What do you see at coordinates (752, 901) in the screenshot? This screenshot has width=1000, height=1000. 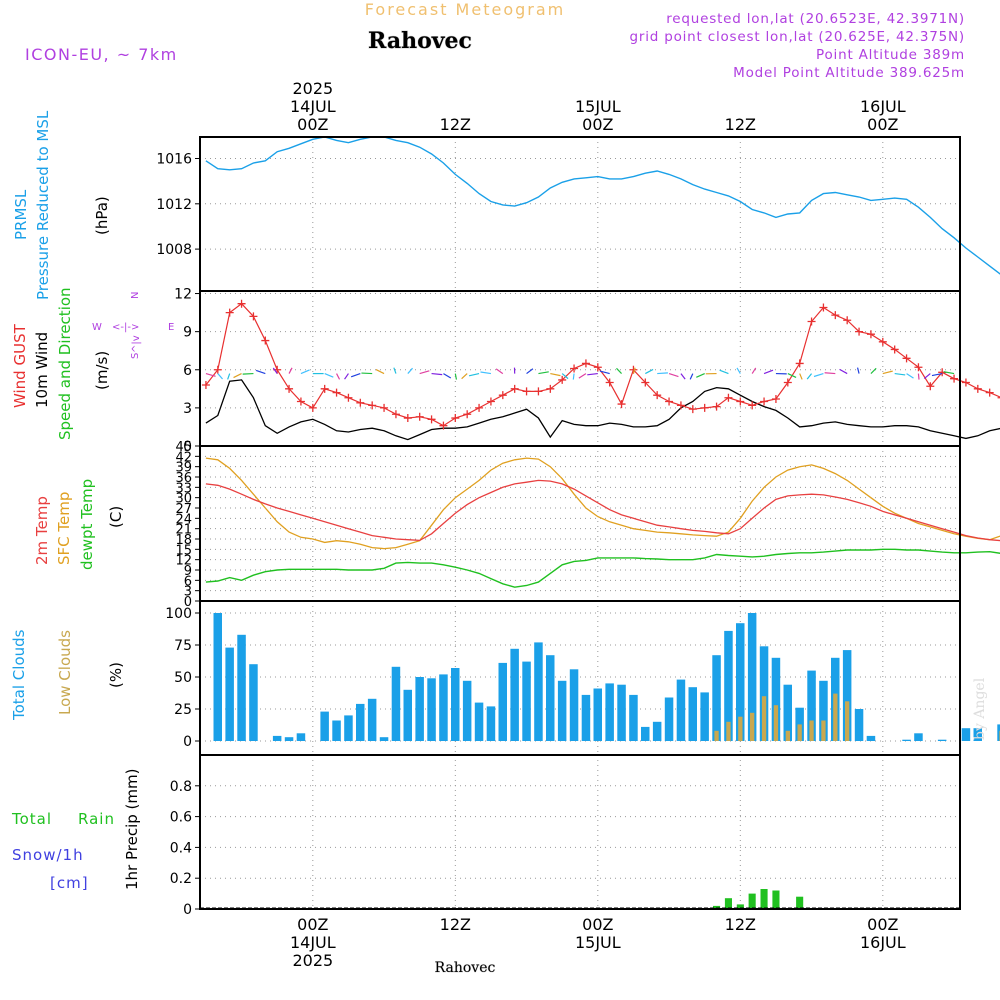 I see `rain-bar` at bounding box center [752, 901].